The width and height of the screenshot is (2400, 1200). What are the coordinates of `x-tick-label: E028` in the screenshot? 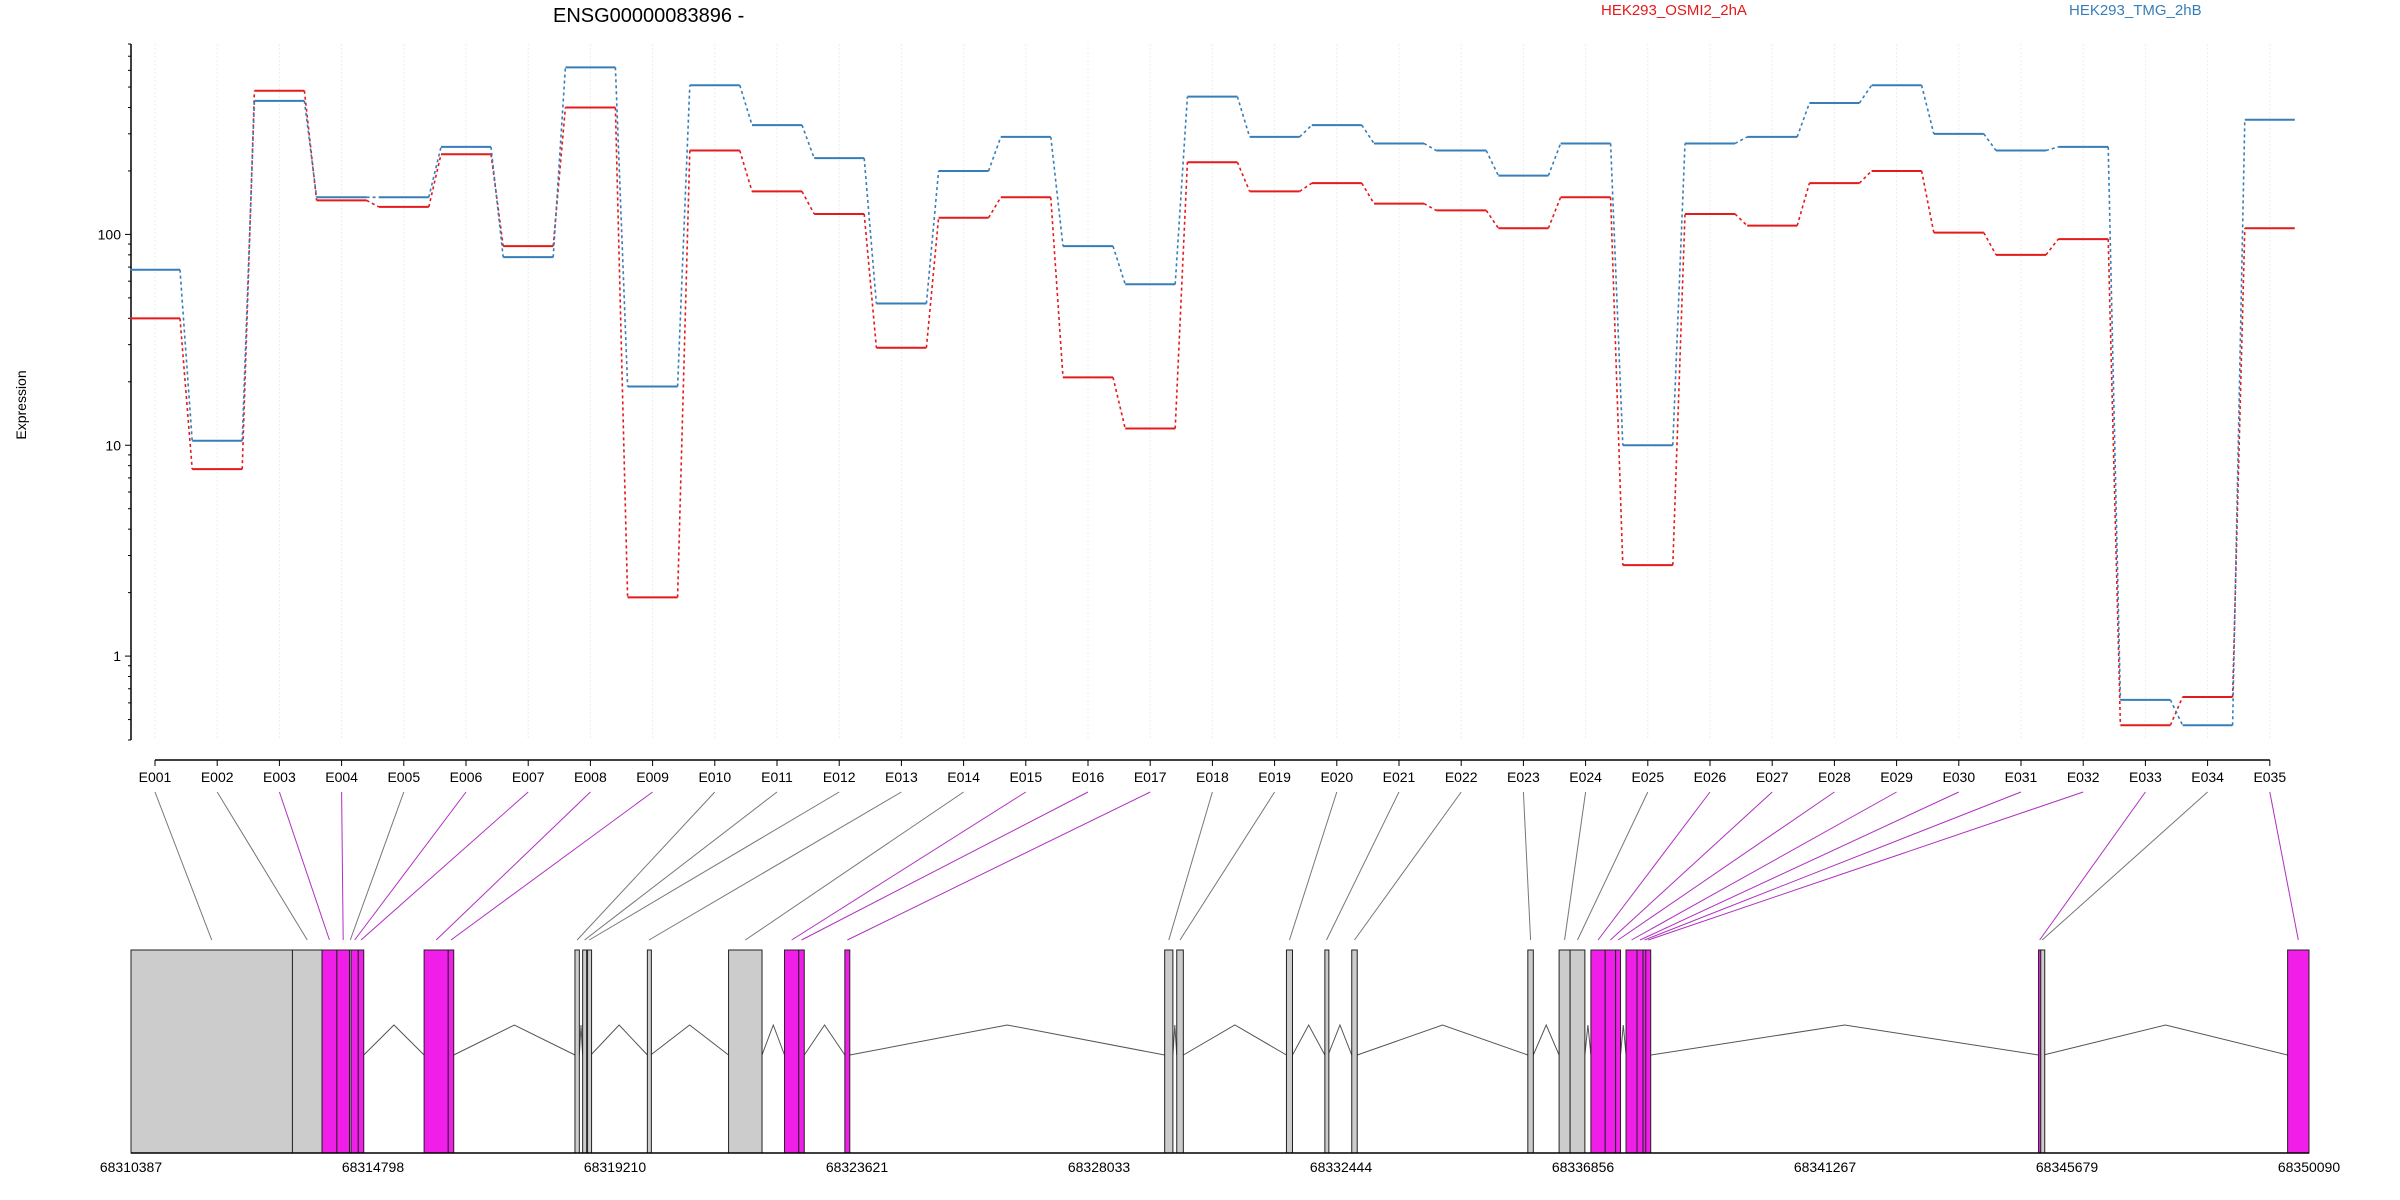 It's located at (1834, 777).